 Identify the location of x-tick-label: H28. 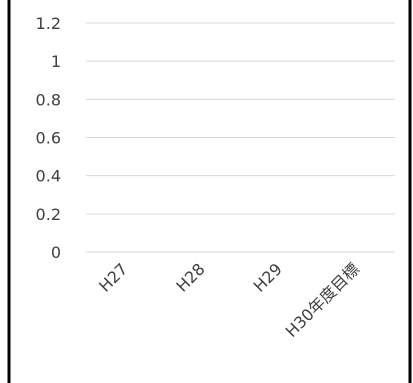
(190, 277).